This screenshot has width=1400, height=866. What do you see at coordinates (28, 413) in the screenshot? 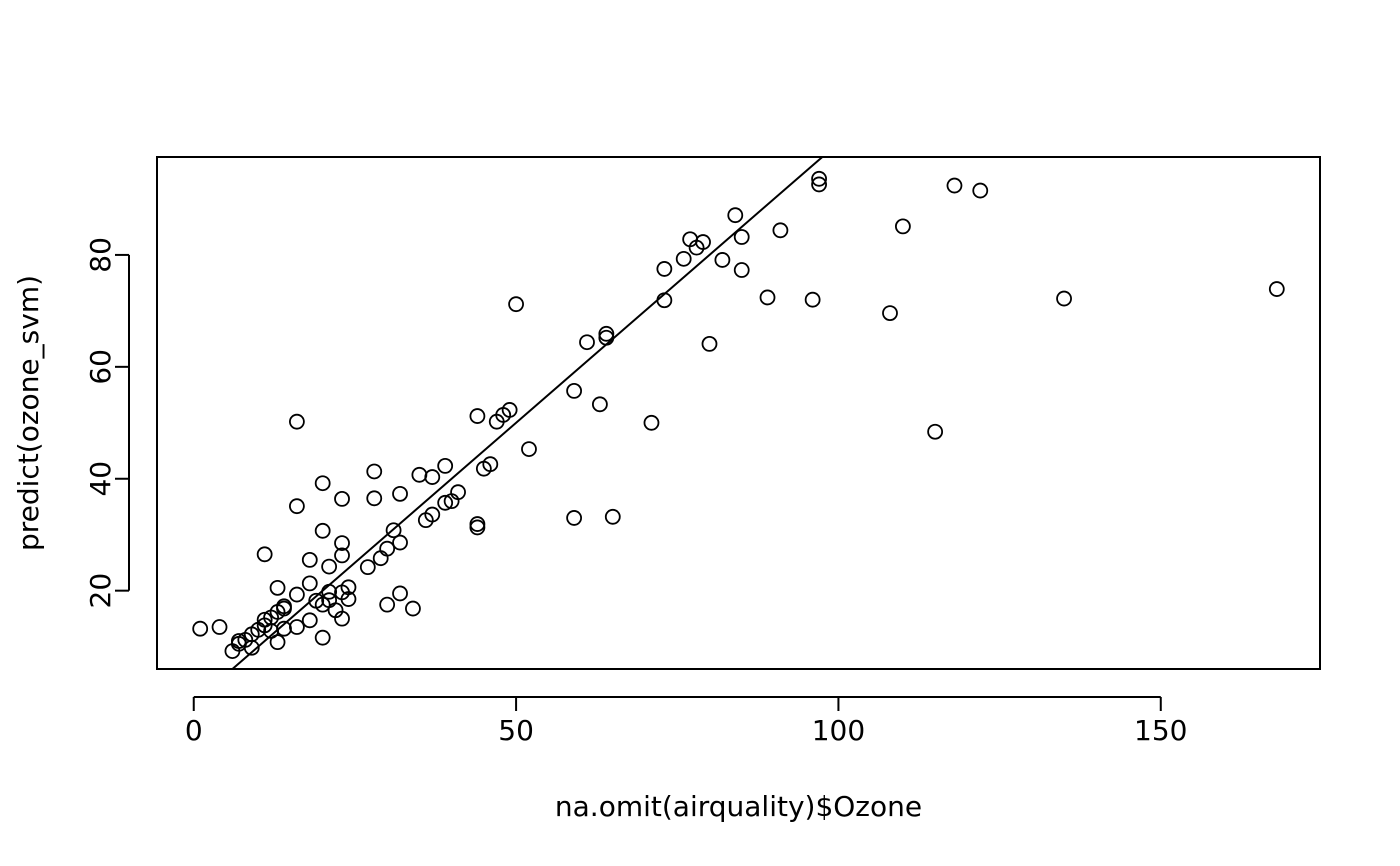
I see `y-axis-label: predict(ozone_svm)` at bounding box center [28, 413].